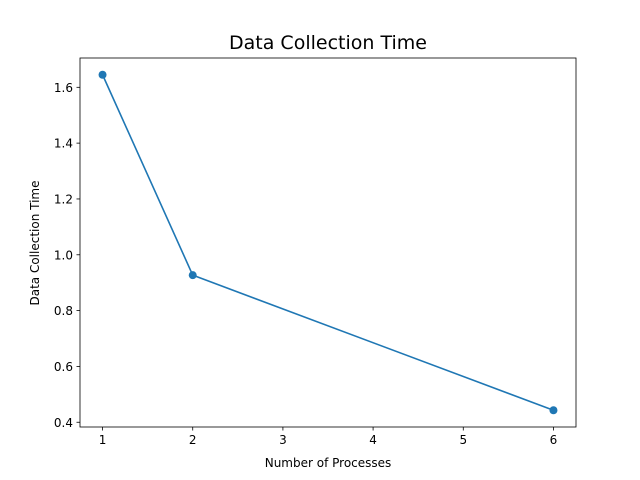 The image size is (640, 480). I want to click on y-tick-label: 0.4, so click(63, 423).